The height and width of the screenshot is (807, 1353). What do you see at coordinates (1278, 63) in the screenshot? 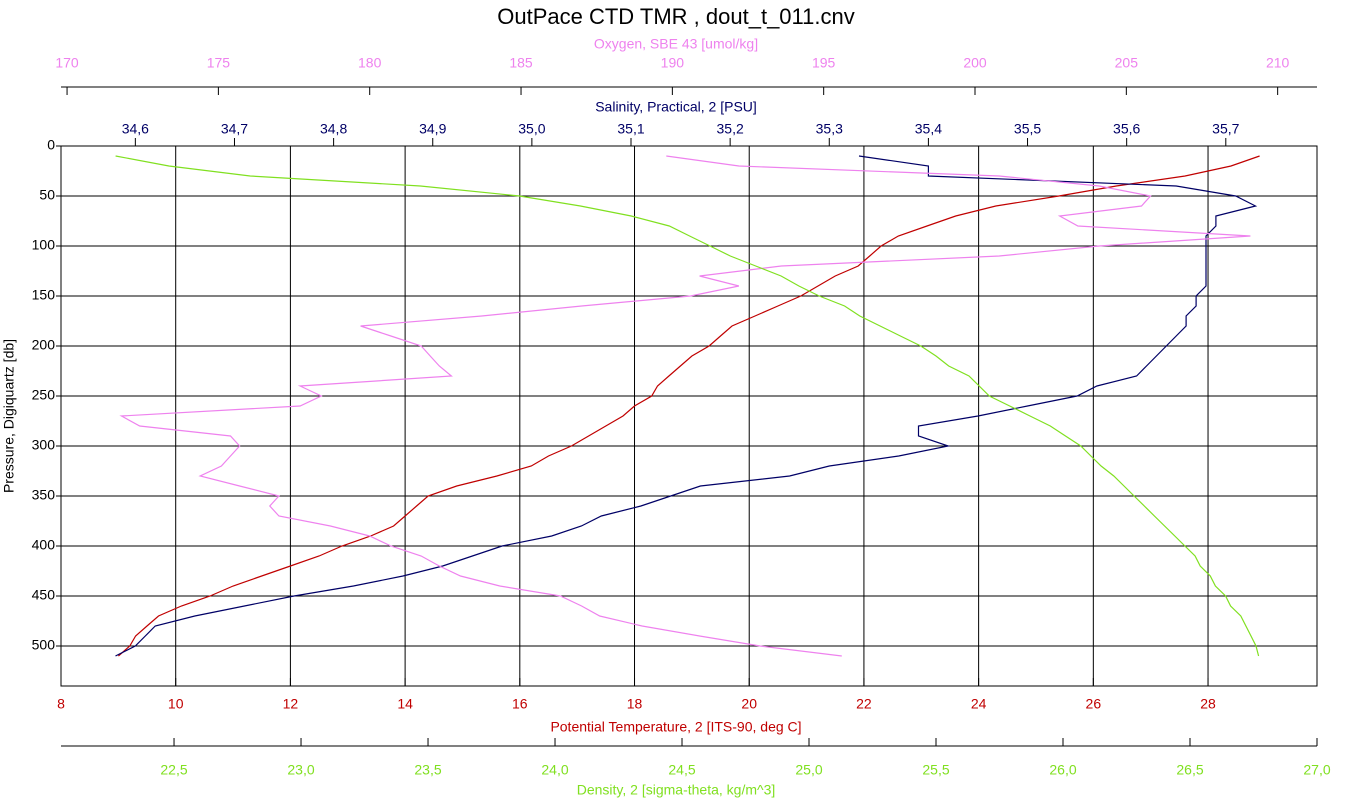
I see `x-tick-label: 210` at bounding box center [1278, 63].